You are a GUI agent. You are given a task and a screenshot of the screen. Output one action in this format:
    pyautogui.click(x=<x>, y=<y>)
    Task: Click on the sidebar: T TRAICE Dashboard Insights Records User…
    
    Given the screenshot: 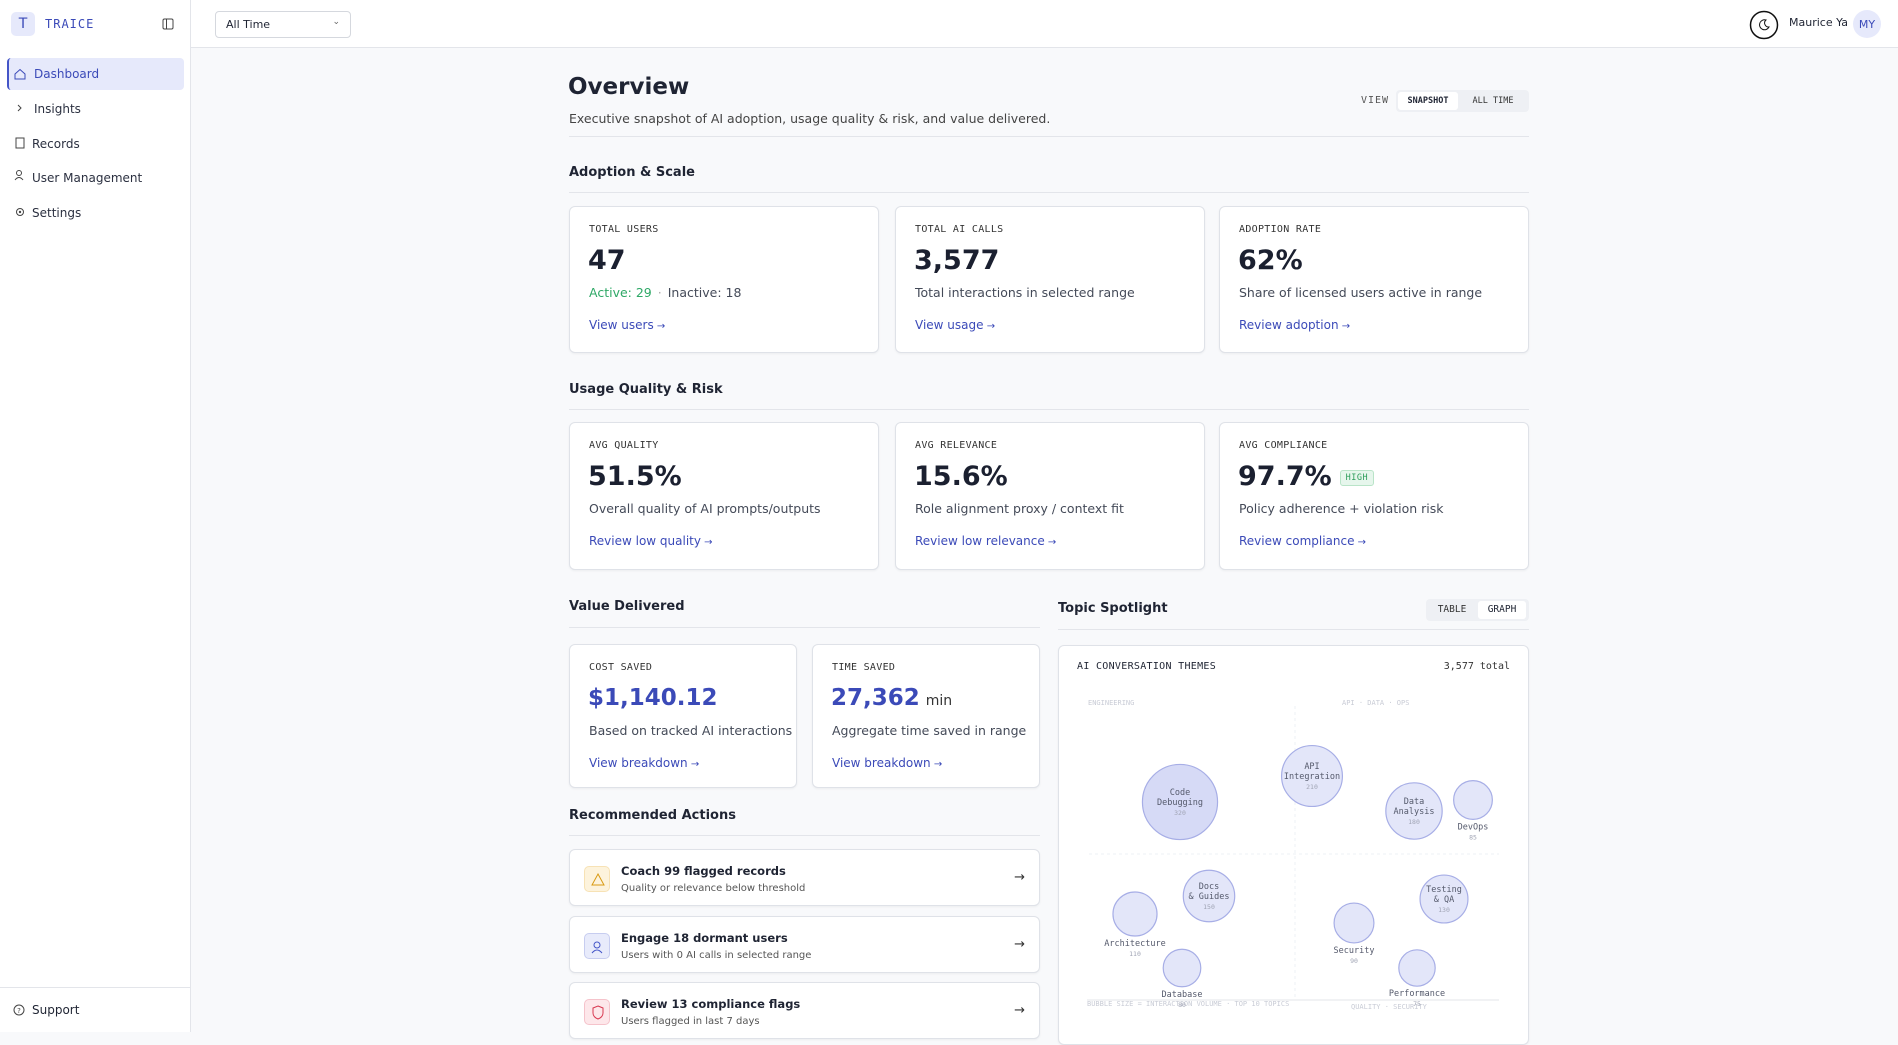 What is the action you would take?
    pyautogui.click(x=95, y=516)
    